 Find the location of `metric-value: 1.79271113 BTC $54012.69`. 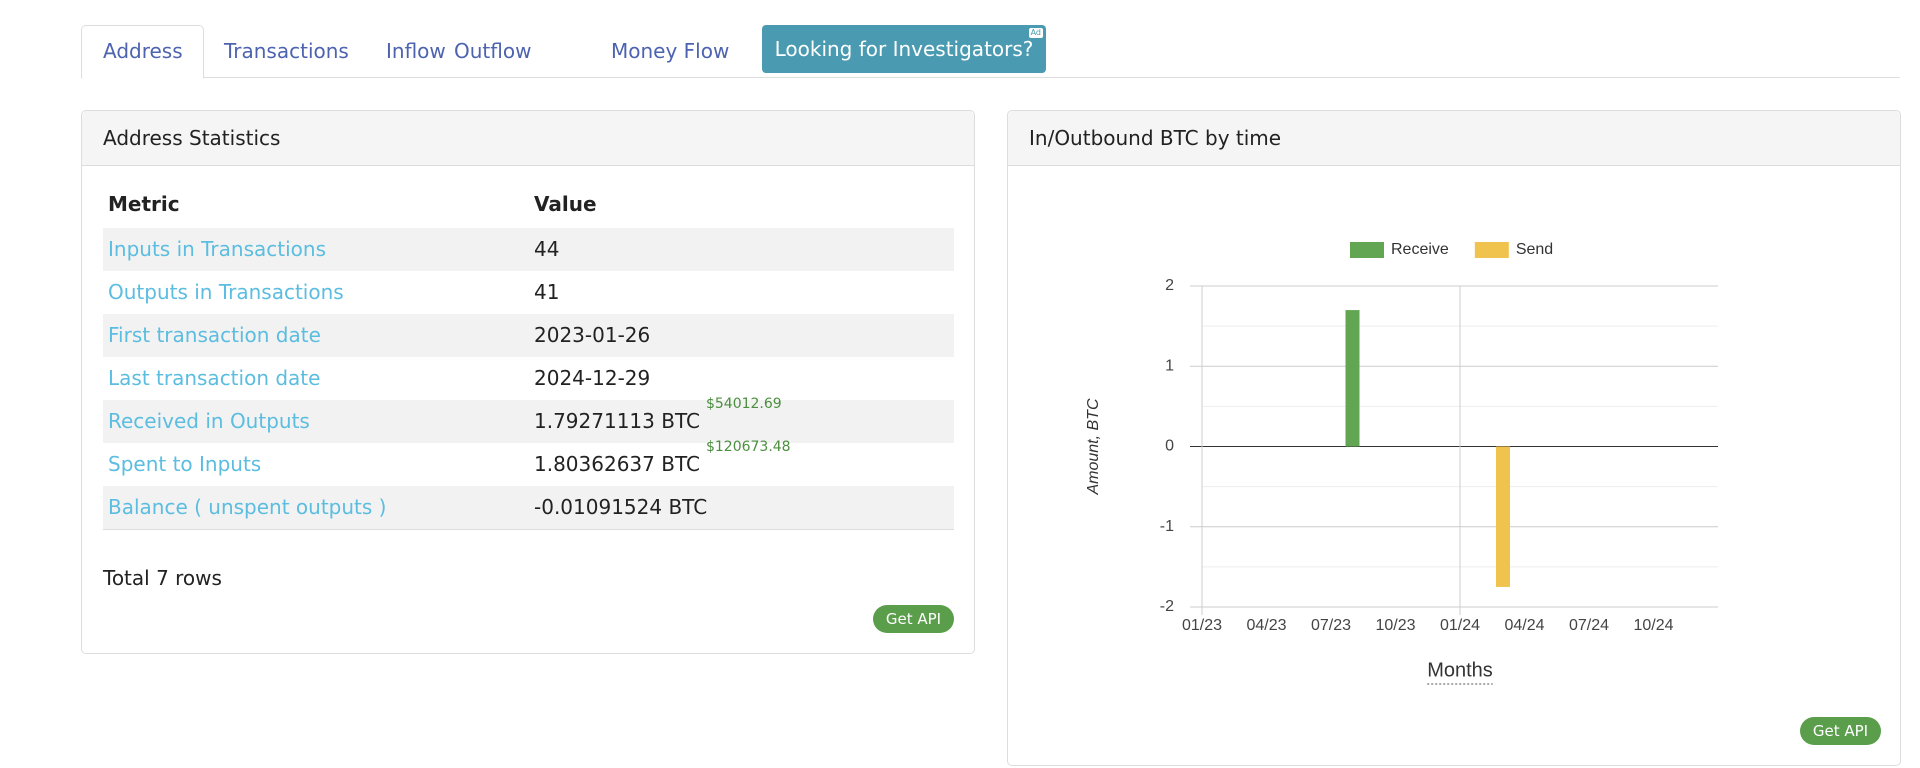

metric-value: 1.79271113 BTC $54012.69 is located at coordinates (658, 420).